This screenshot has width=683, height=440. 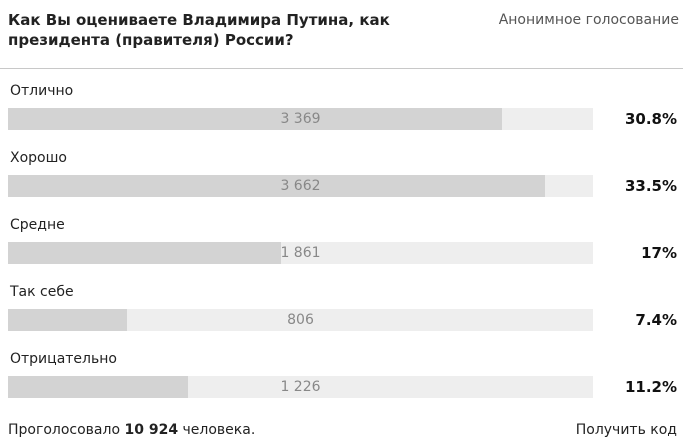 I want to click on poll-option-excellent: Отлично 3 369 30.8%, so click(x=345, y=110).